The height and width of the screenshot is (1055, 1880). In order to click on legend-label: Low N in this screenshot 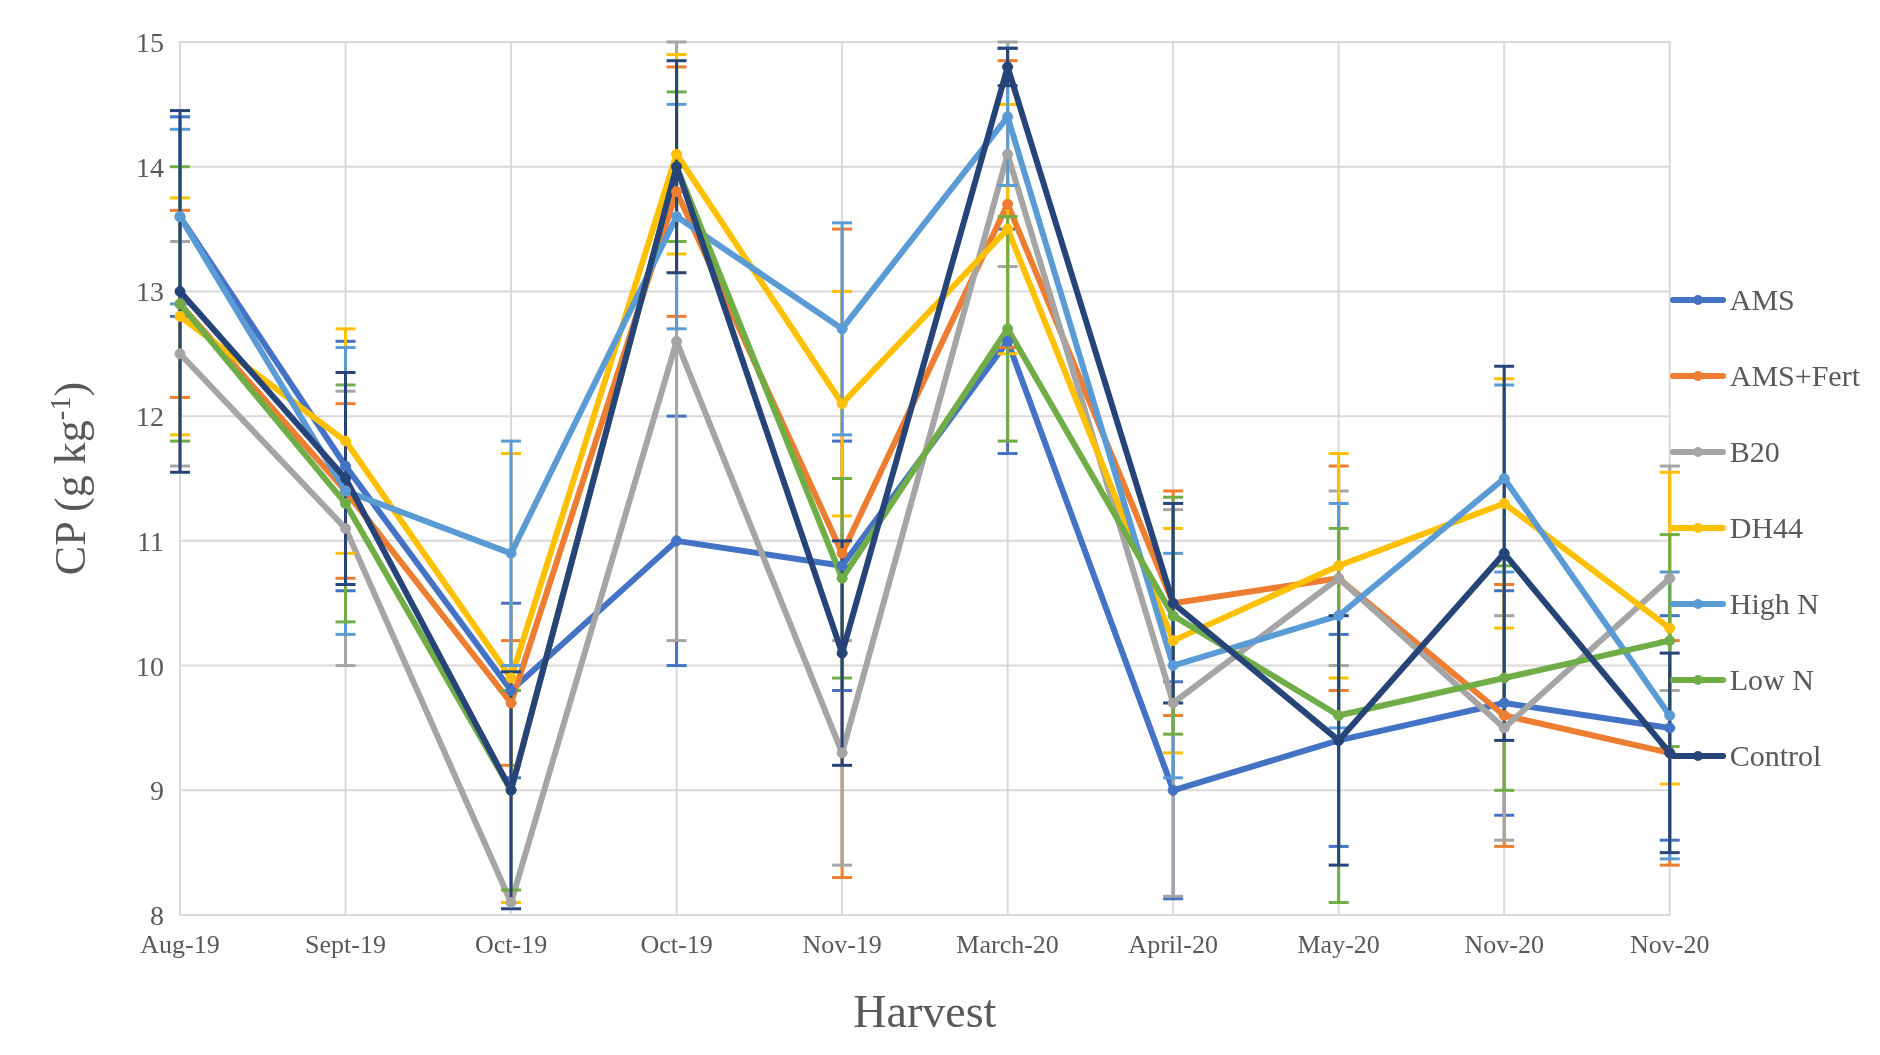, I will do `click(1771, 679)`.